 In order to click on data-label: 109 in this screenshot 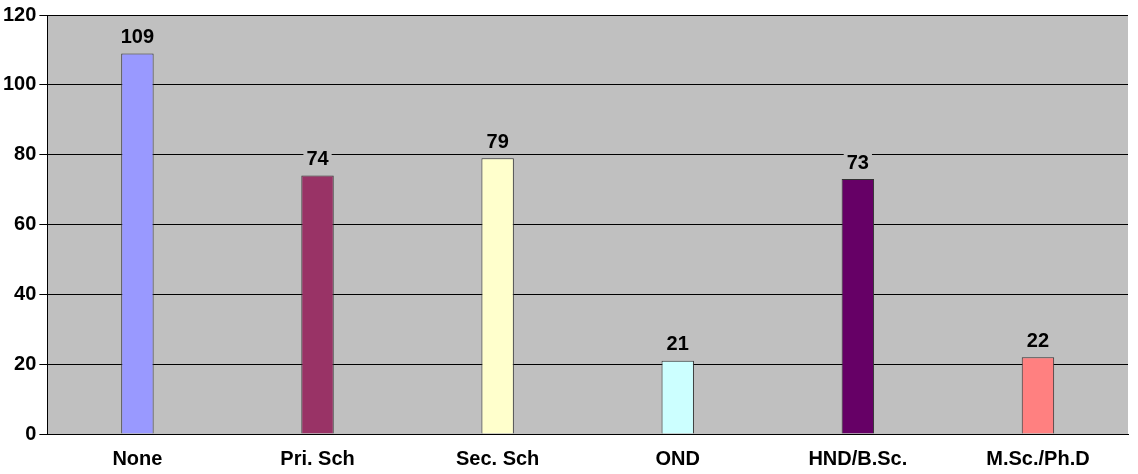, I will do `click(137, 35)`.